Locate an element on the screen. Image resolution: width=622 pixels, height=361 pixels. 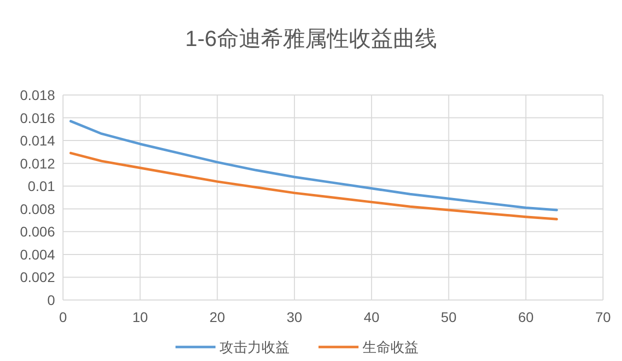
x-tick-label: 60 is located at coordinates (526, 317).